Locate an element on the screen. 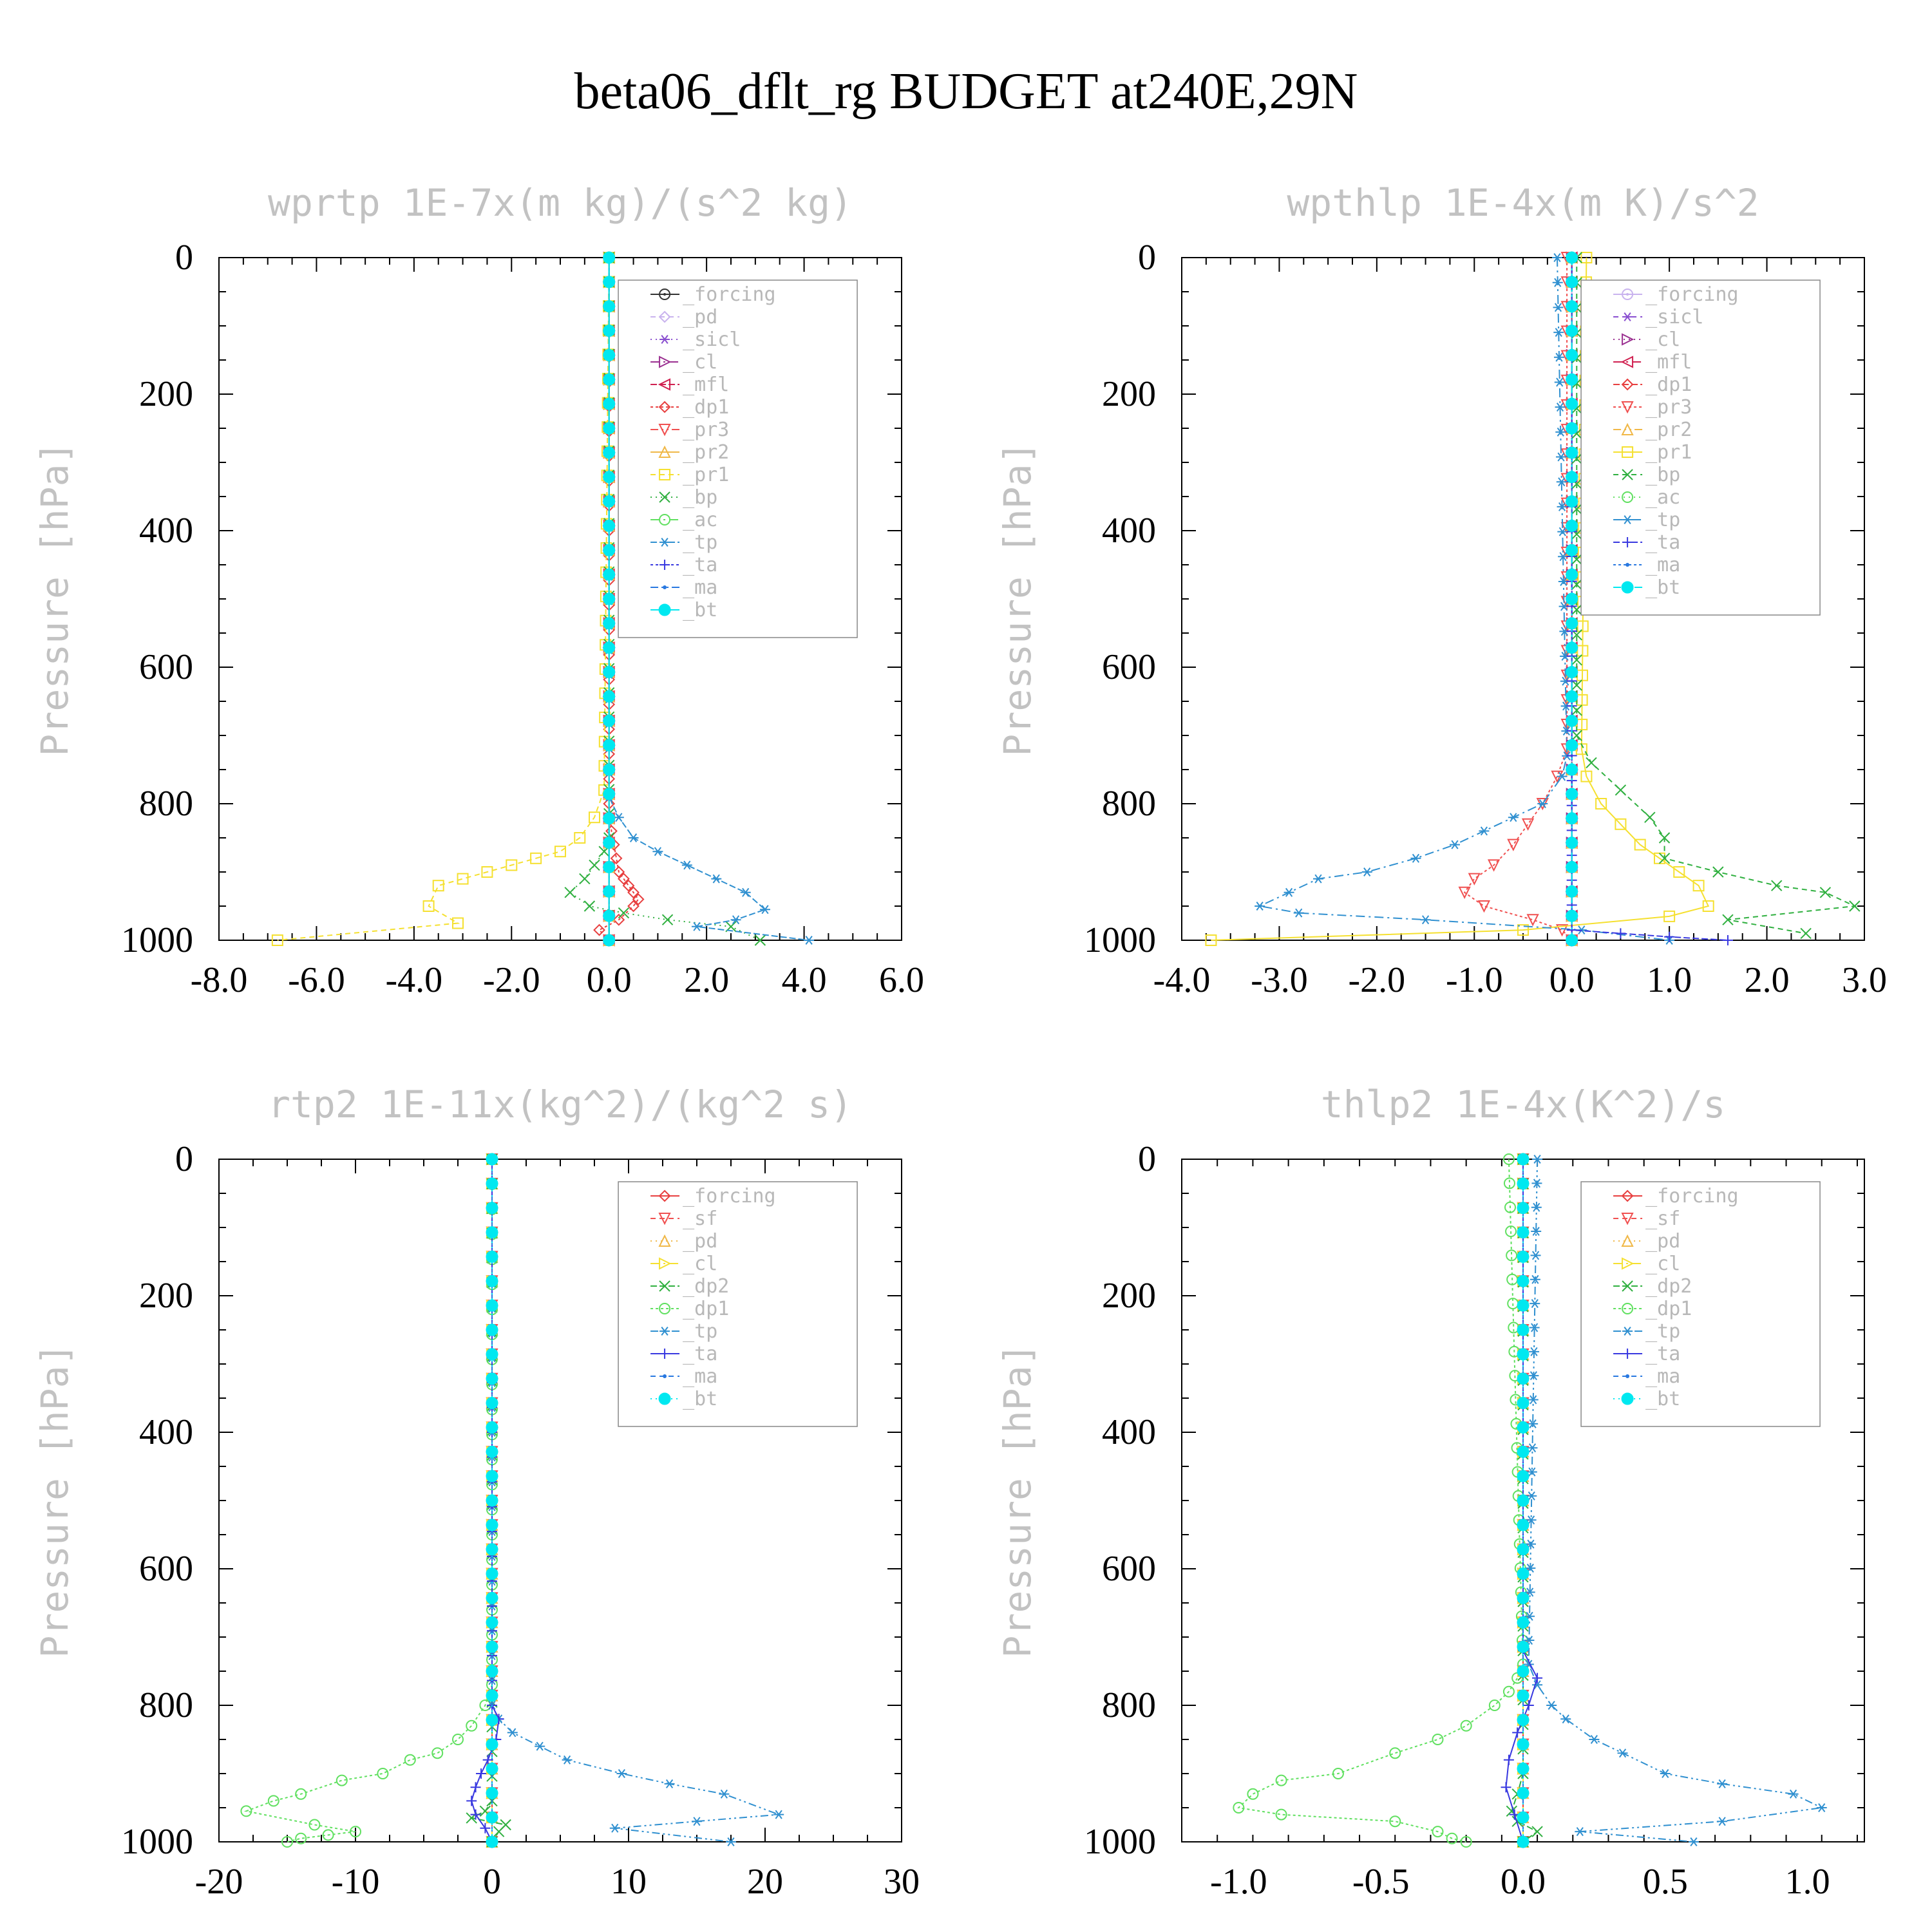 The image size is (1932, 1932). legend-entry: _tp is located at coordinates (1663, 520).